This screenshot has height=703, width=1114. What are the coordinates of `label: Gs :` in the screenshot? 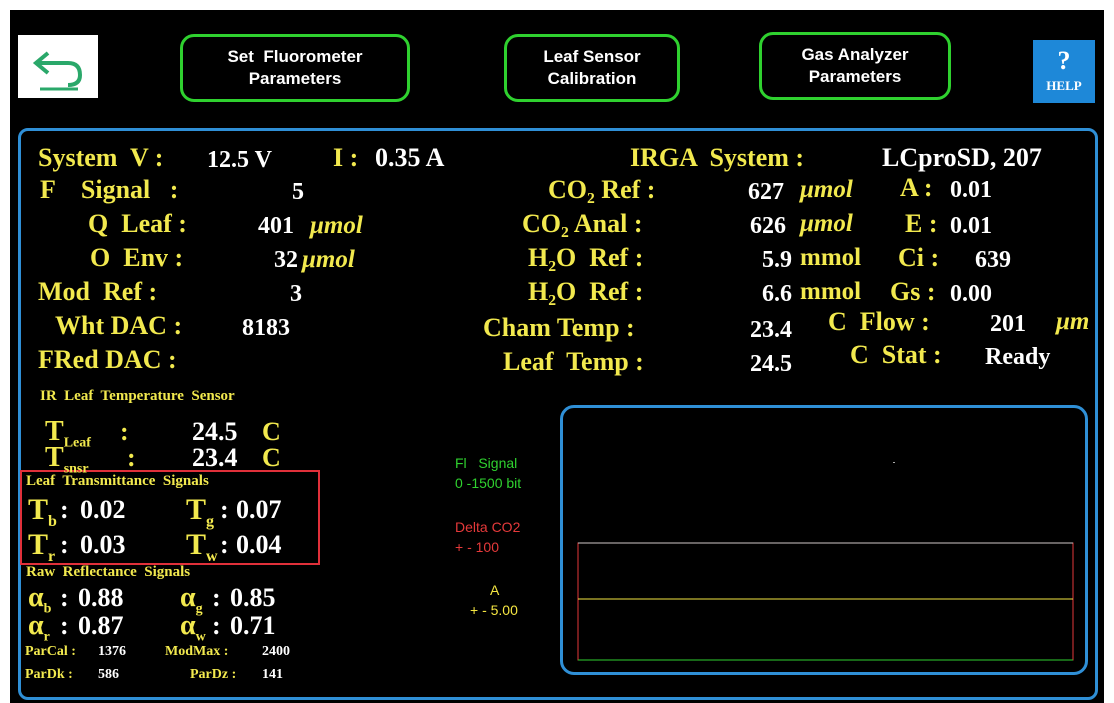 It's located at (913, 292).